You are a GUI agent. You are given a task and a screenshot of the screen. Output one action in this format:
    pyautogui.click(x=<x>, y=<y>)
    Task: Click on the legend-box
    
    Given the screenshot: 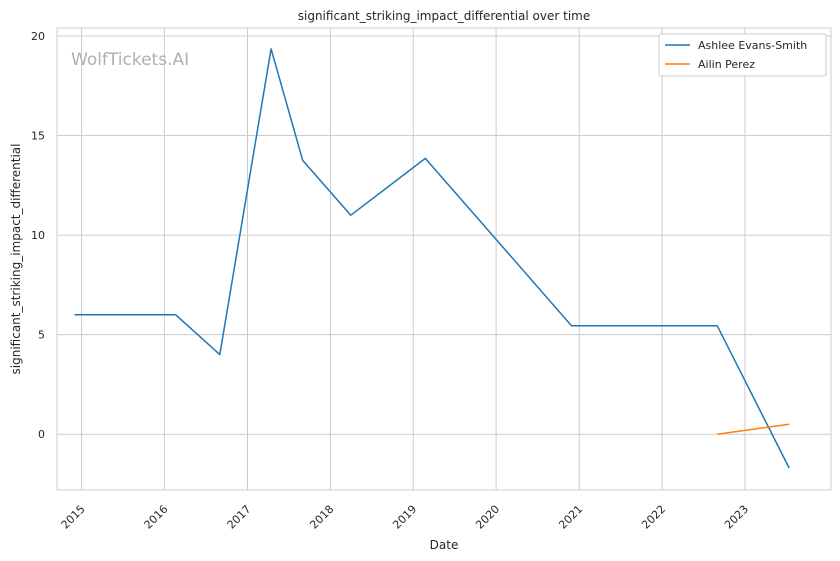 What is the action you would take?
    pyautogui.click(x=742, y=55)
    